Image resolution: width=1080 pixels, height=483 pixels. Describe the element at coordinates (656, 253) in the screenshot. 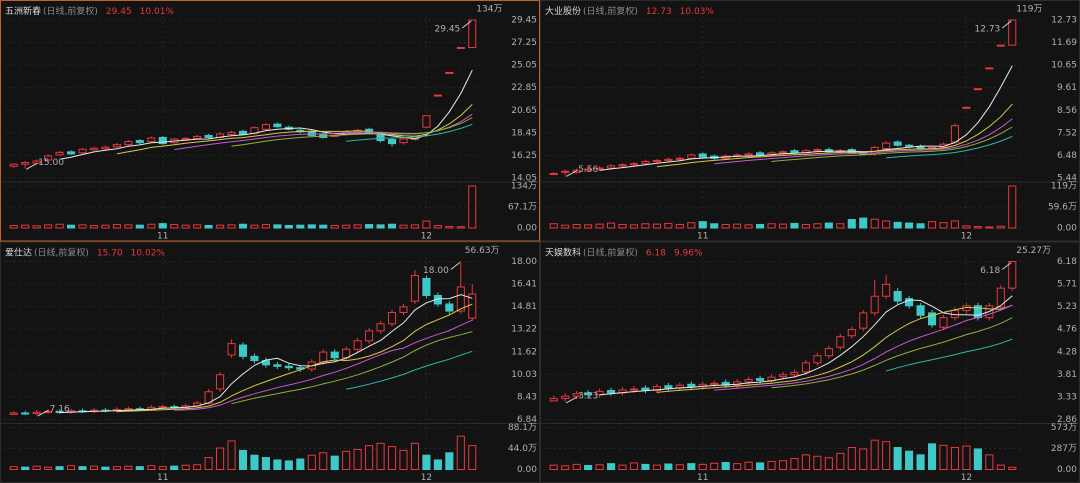

I see `price-label: 6.18` at that location.